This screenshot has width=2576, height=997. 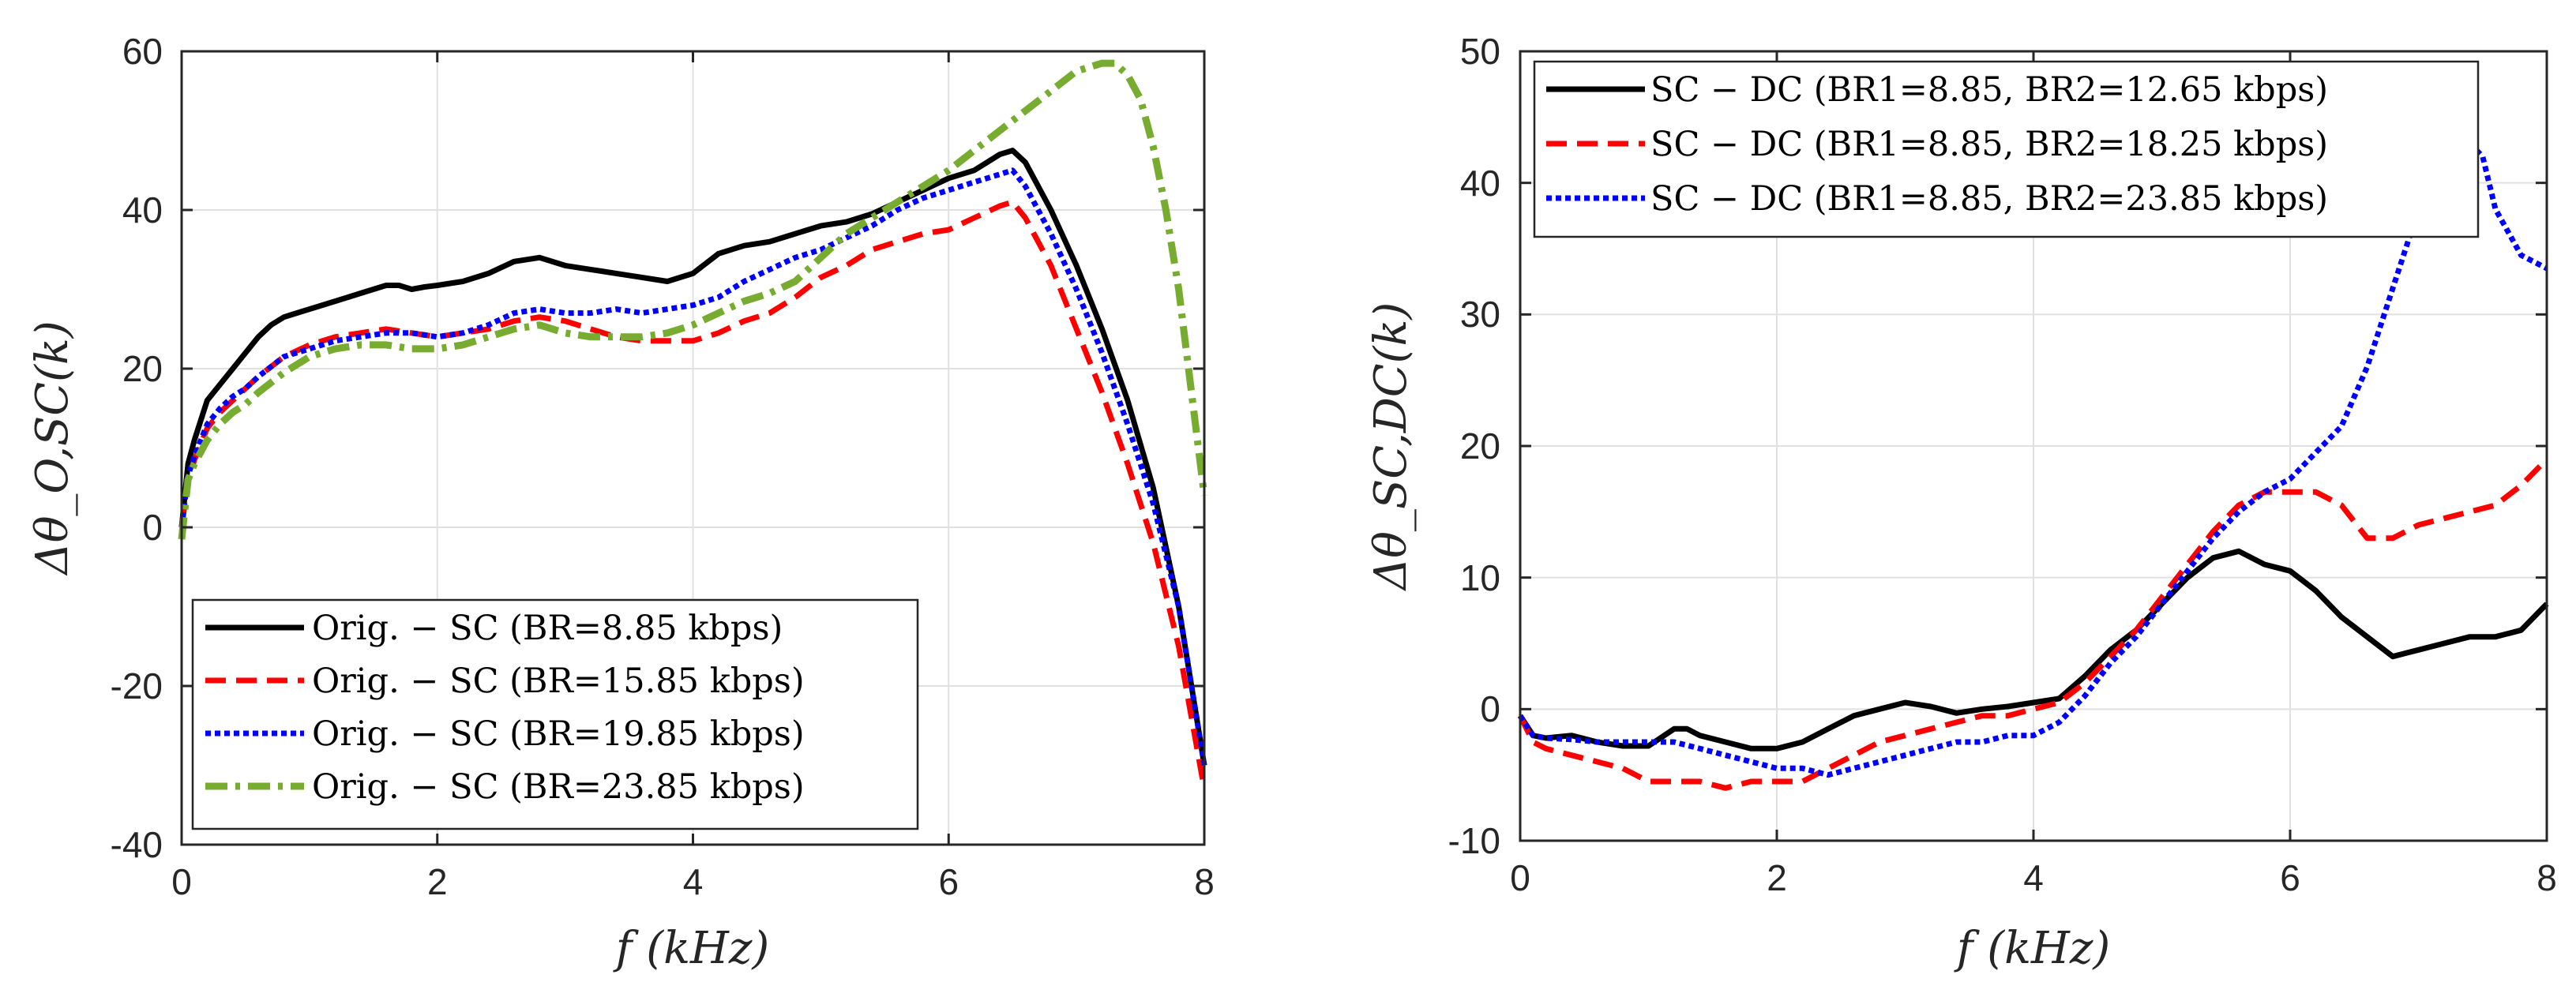 I want to click on left-x-tick-label: 8, so click(x=1204, y=882).